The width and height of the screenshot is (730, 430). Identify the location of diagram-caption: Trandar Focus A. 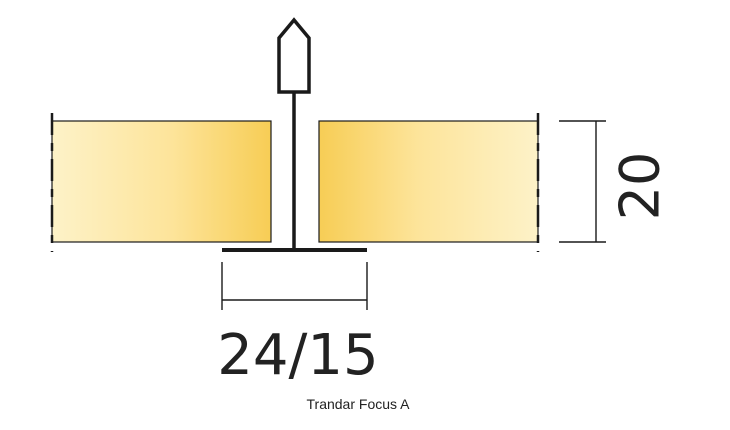
(358, 404).